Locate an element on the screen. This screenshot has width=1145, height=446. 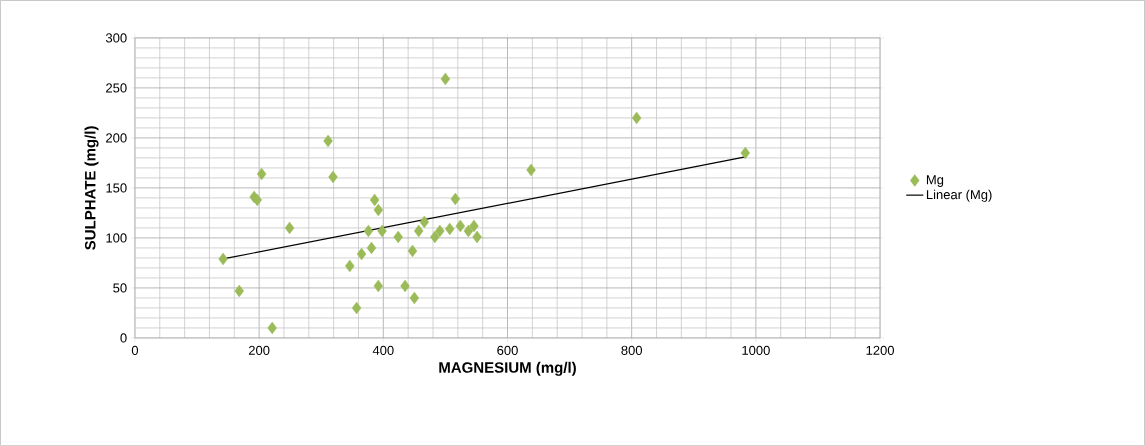
x-tick-label: 200 is located at coordinates (259, 350).